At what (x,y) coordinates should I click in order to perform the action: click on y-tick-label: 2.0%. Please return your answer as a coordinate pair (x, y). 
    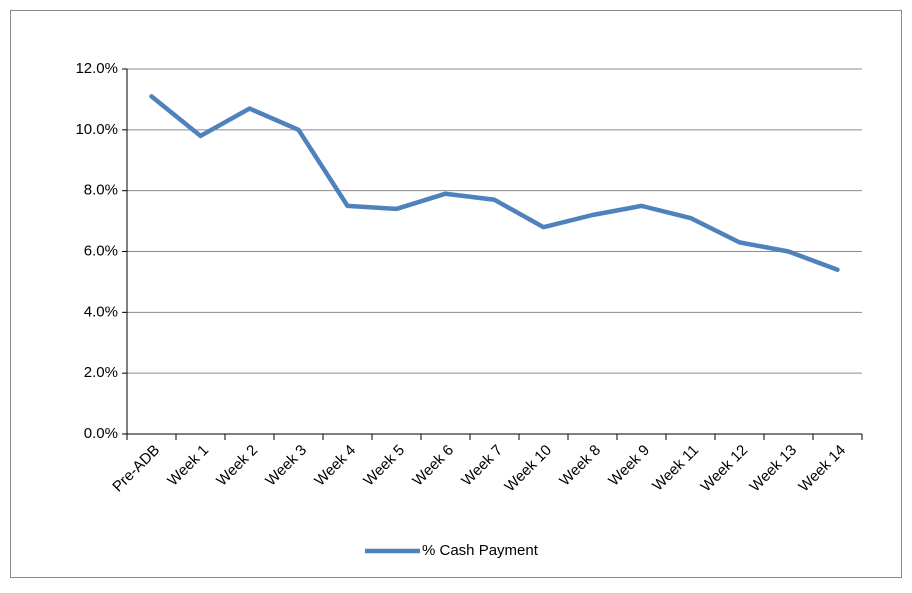
    Looking at the image, I should click on (101, 372).